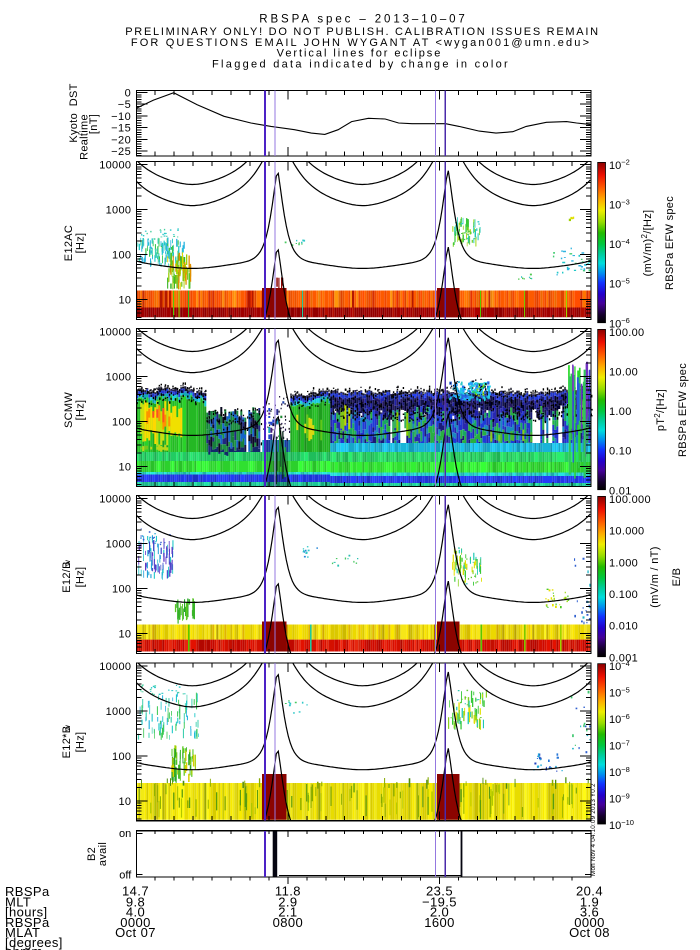 This screenshot has width=700, height=950. What do you see at coordinates (121, 129) in the screenshot?
I see `svg-text: −15` at bounding box center [121, 129].